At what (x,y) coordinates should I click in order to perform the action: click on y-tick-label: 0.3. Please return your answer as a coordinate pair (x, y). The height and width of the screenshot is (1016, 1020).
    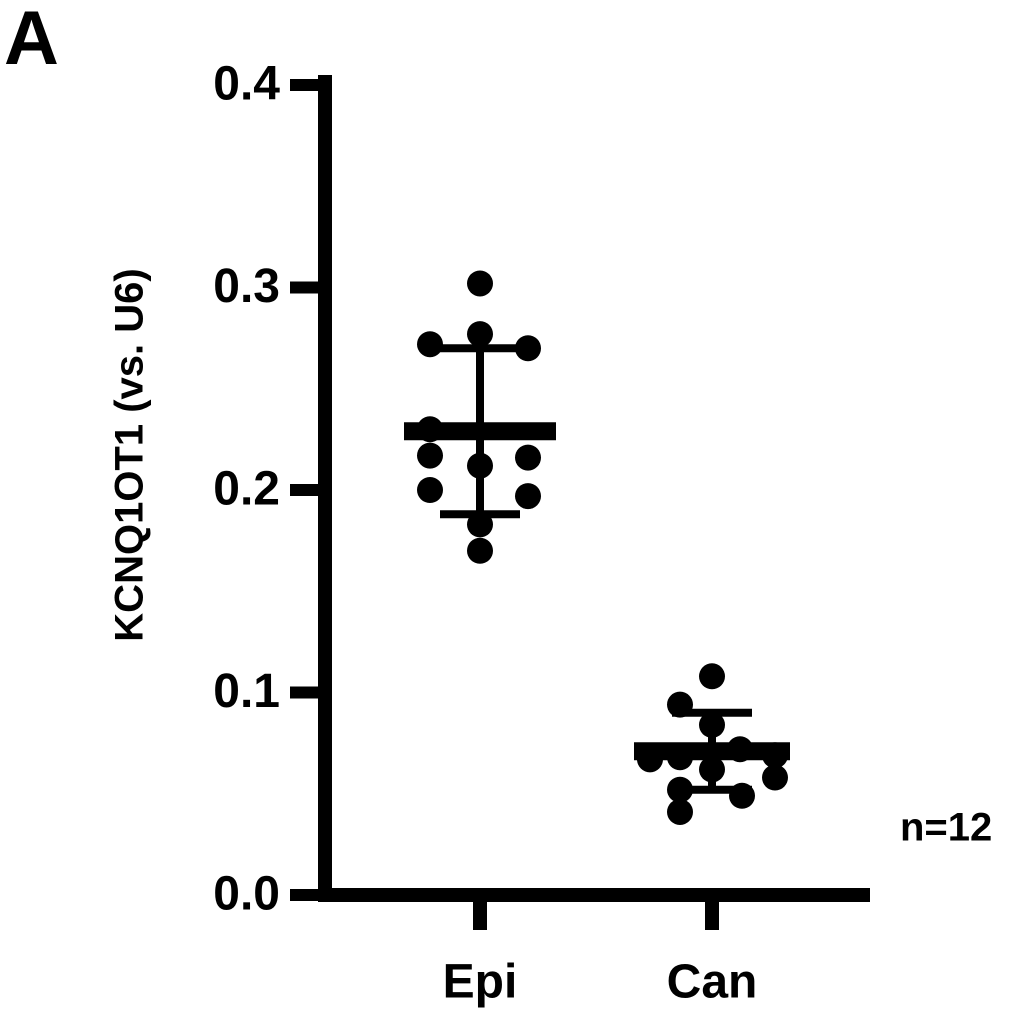
    Looking at the image, I should click on (246, 286).